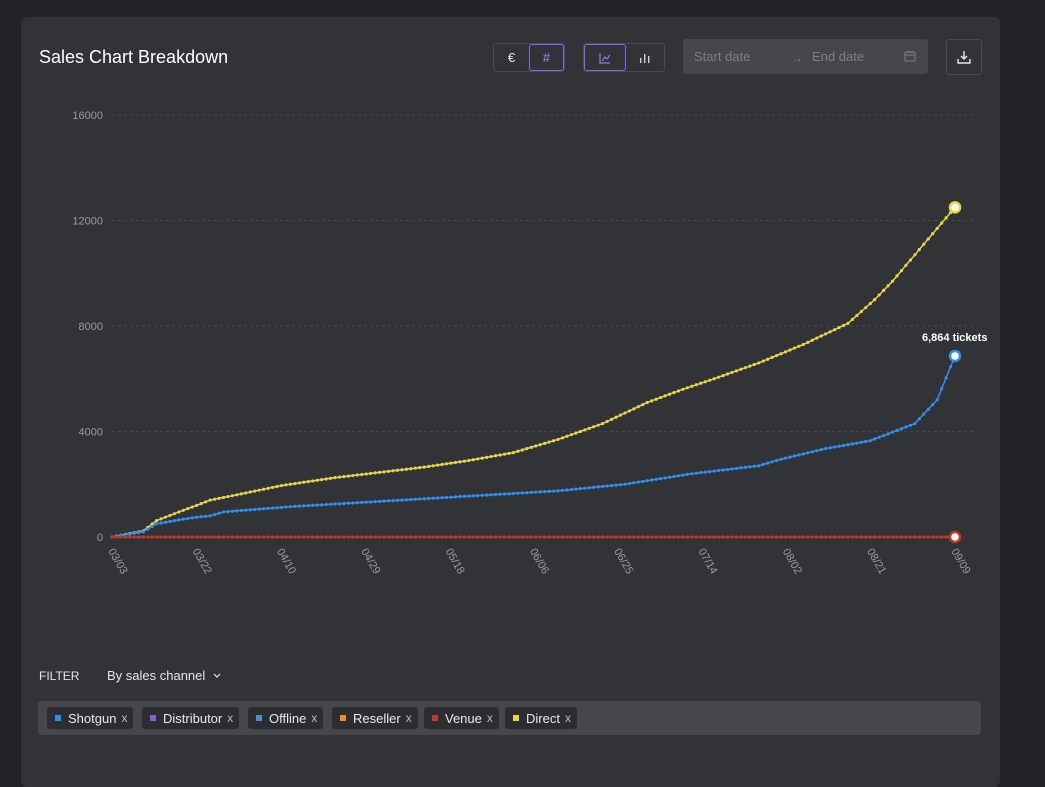 This screenshot has width=1045, height=787. What do you see at coordinates (461, 718) in the screenshot?
I see `chip-venue: Venue x` at bounding box center [461, 718].